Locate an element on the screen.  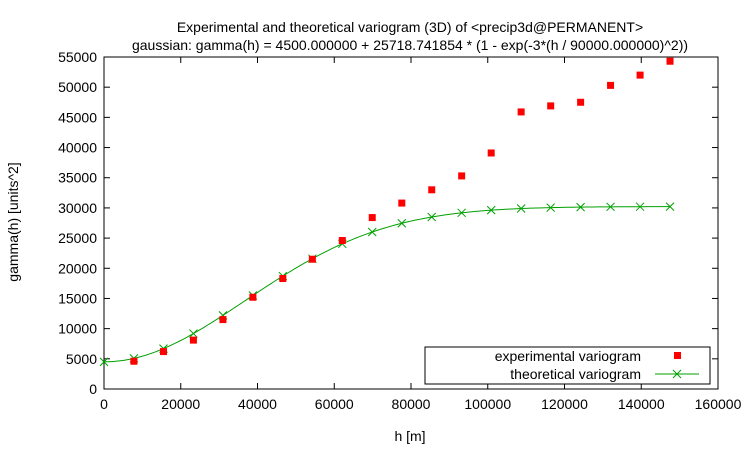
x-tick-label: 0 is located at coordinates (104, 404).